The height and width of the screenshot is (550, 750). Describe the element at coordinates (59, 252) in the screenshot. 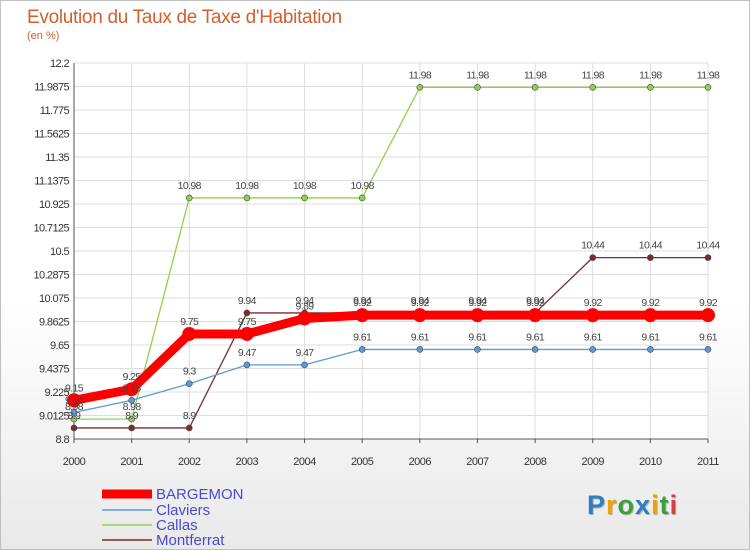

I see `y-tick-label: 10.5` at that location.